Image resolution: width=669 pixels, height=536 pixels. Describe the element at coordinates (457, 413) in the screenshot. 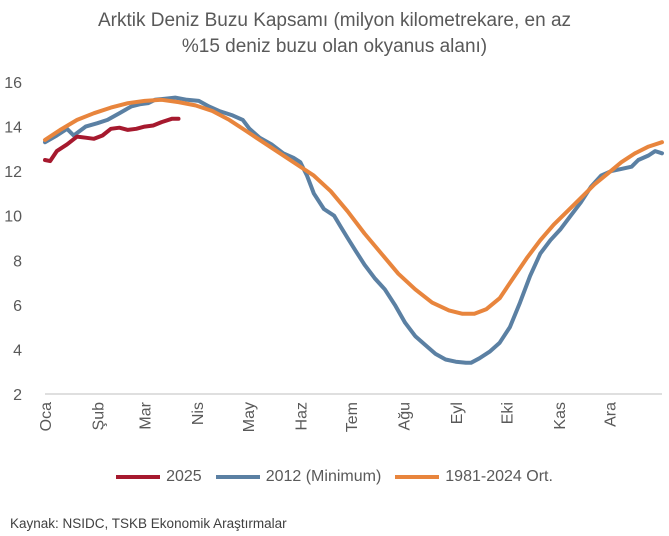

I see `x-tick-label: Eyl` at that location.